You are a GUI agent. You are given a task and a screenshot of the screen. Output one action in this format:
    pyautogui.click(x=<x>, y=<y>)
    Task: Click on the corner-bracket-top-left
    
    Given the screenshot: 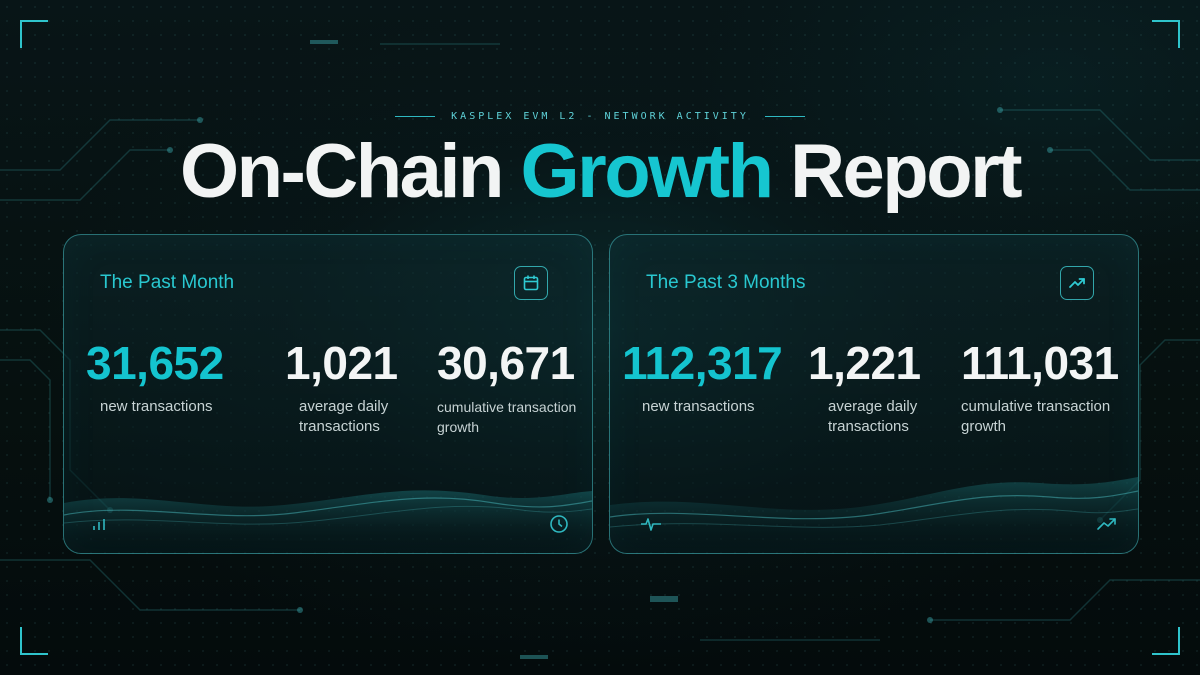 What is the action you would take?
    pyautogui.click(x=34, y=34)
    